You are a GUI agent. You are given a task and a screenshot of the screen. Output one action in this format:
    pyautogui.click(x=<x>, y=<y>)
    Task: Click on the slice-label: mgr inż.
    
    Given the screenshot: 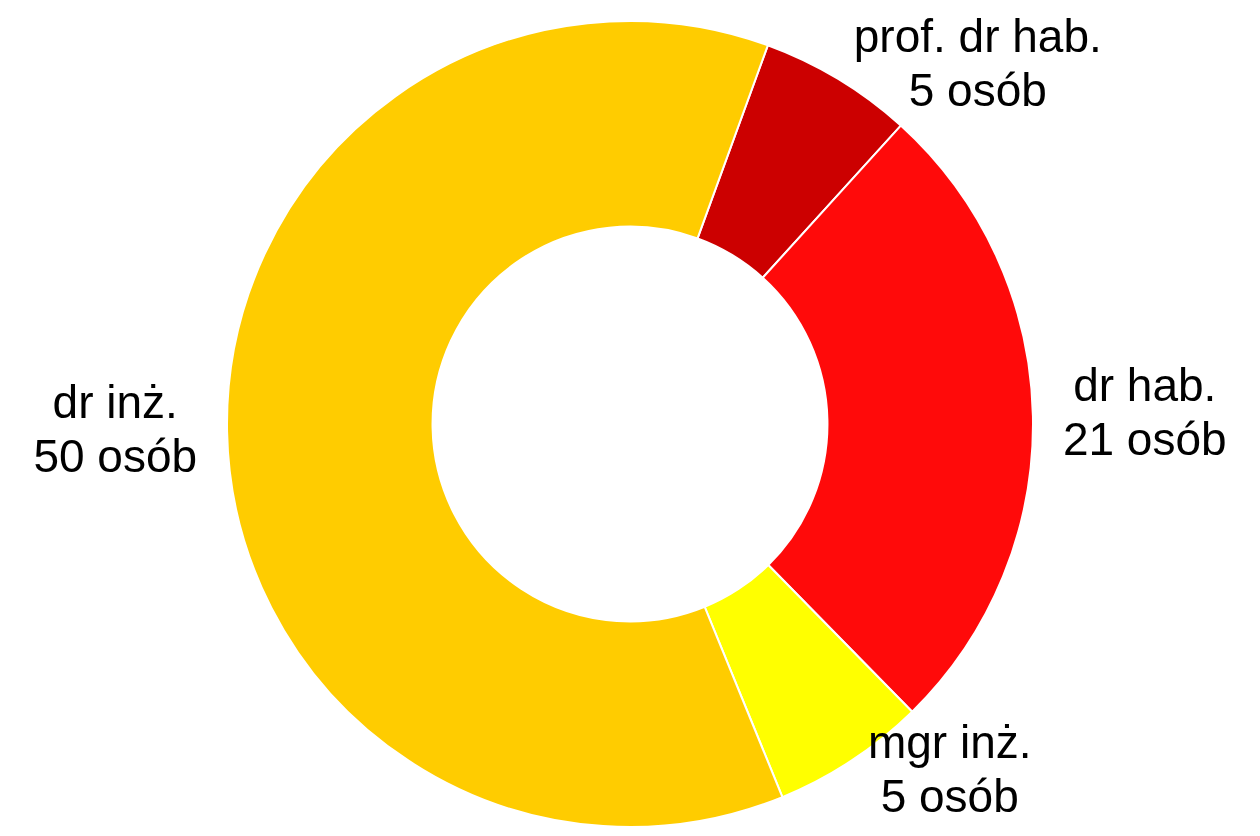 What is the action you would take?
    pyautogui.click(x=949, y=741)
    